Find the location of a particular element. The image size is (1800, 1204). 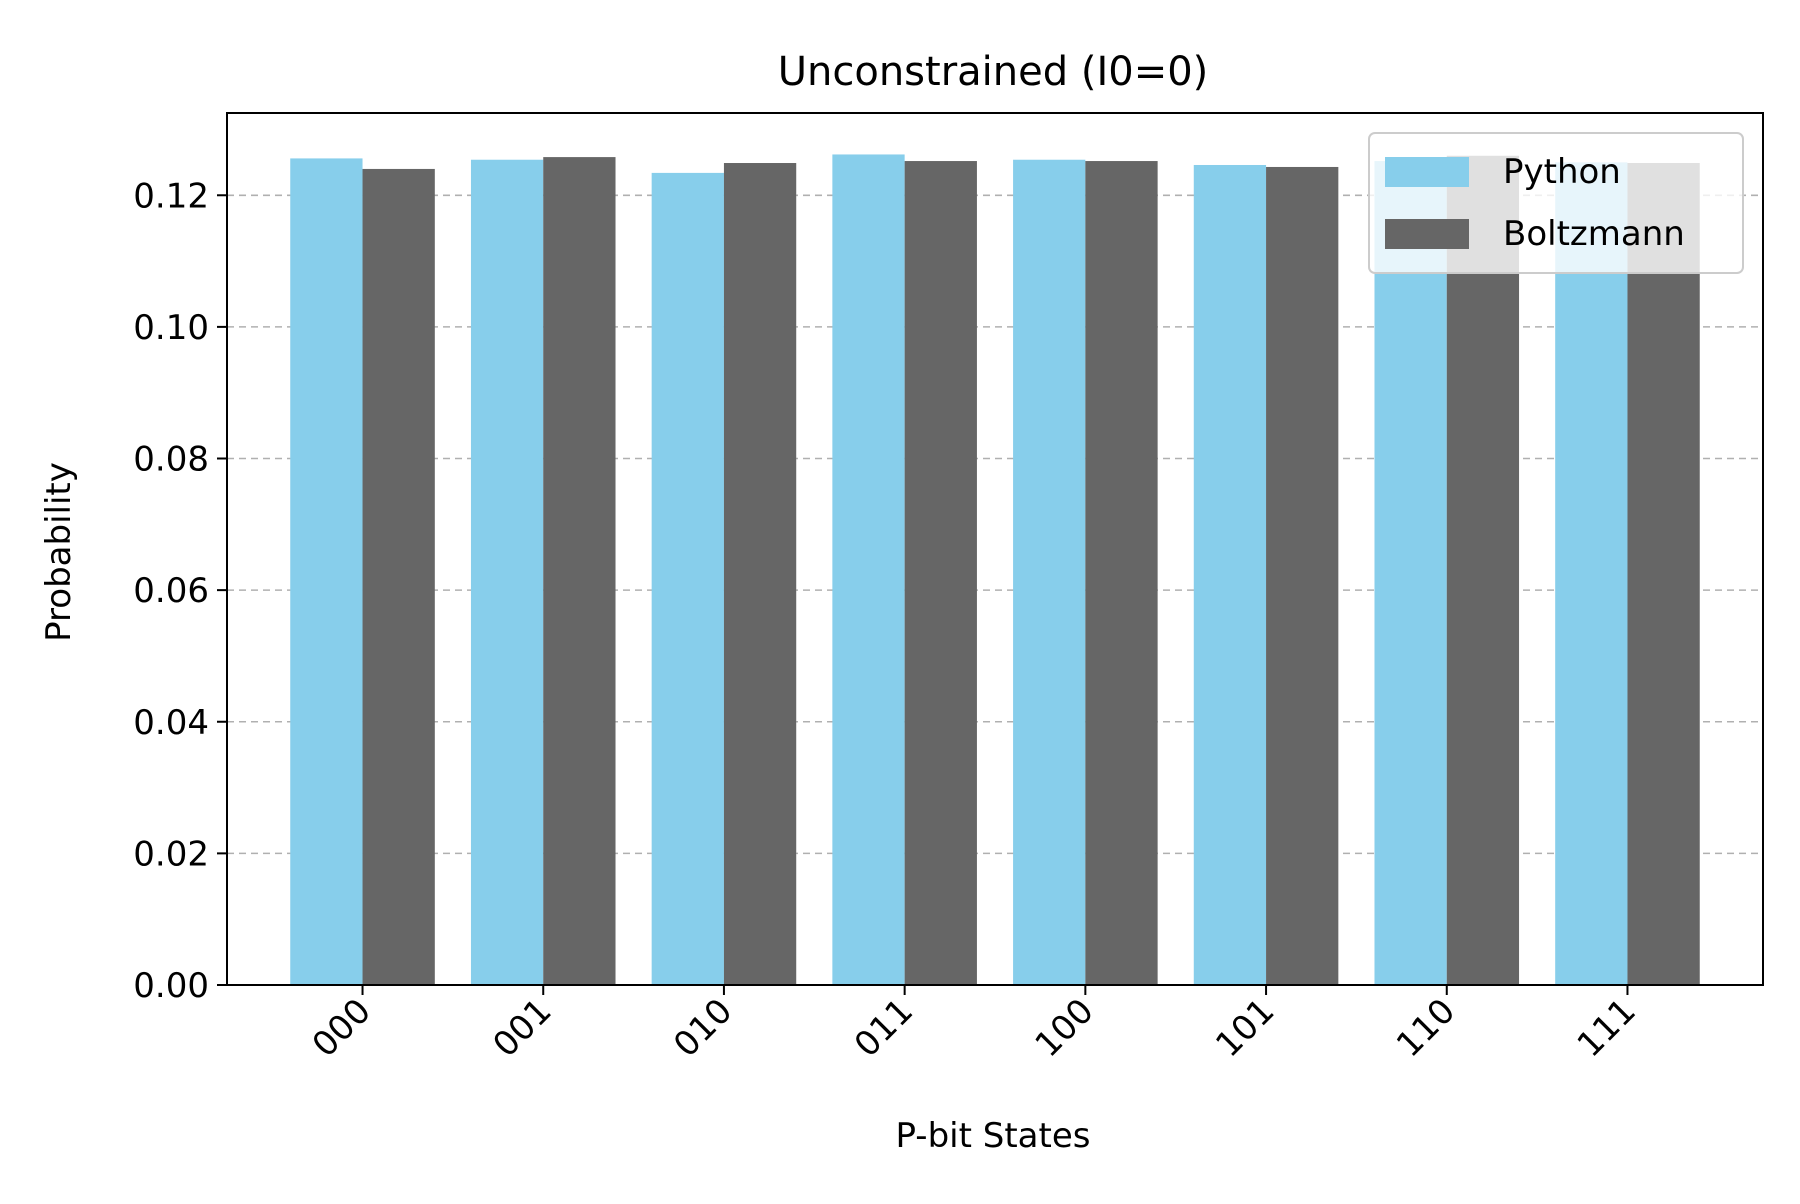

y-tick-label: 0.04 is located at coordinates (171, 723).